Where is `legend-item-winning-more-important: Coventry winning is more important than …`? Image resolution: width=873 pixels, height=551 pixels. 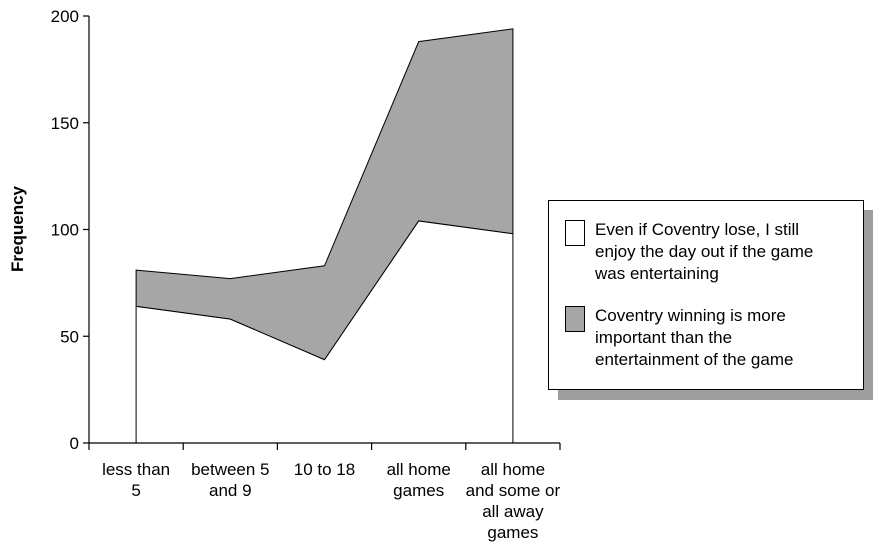
legend-item-winning-more-important: Coventry winning is more important than … is located at coordinates (709, 338).